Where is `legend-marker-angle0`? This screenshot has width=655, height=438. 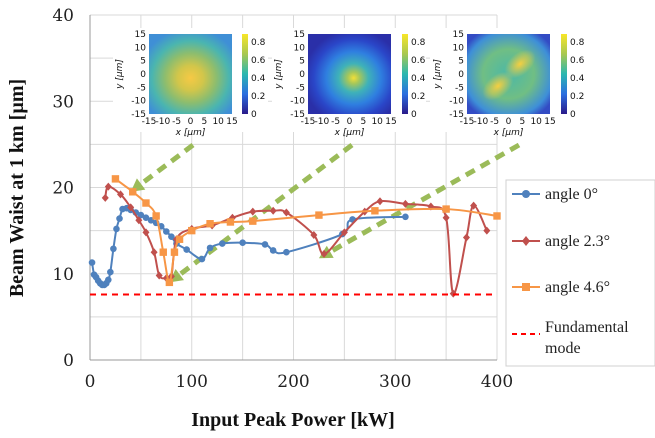 legend-marker-angle0 is located at coordinates (526, 194).